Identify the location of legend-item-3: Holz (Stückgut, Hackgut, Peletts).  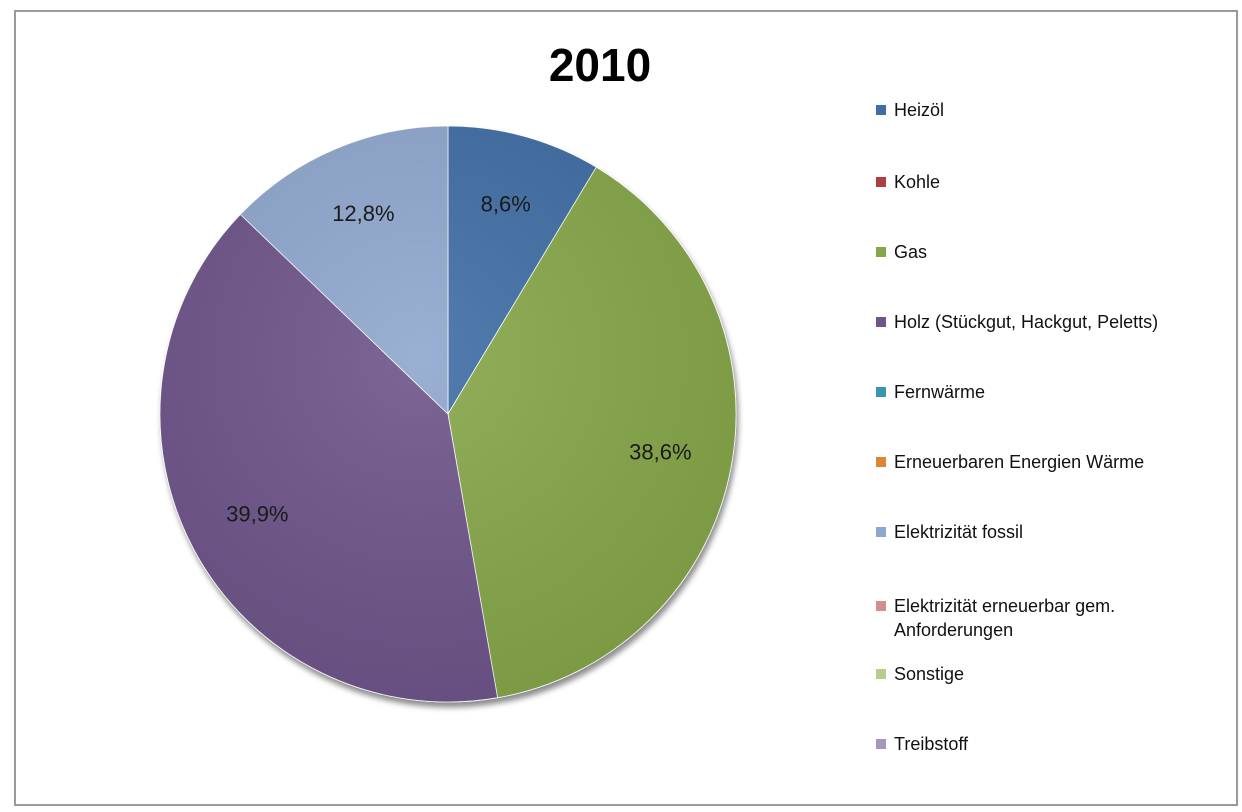
(1045, 322).